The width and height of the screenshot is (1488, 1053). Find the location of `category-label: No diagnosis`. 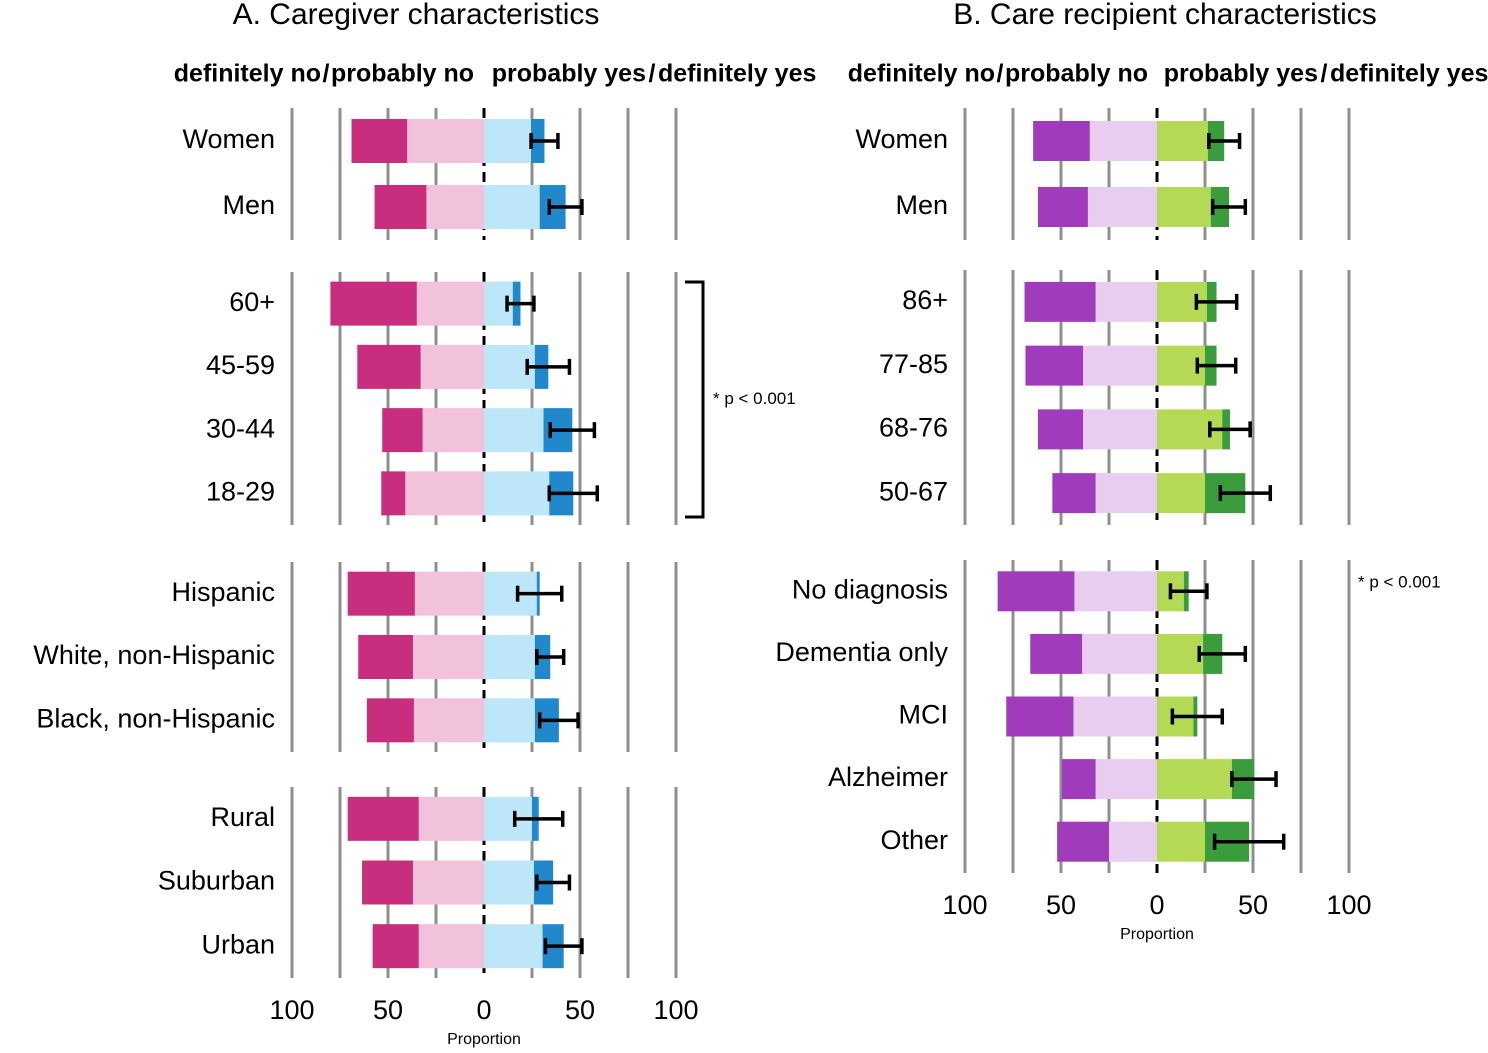

category-label: No diagnosis is located at coordinates (870, 589).